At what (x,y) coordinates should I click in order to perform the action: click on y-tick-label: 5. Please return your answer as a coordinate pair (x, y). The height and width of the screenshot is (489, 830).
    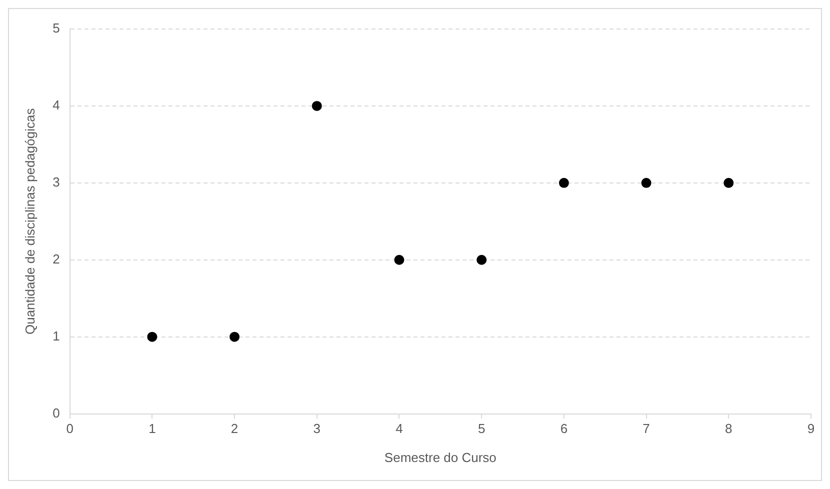
    Looking at the image, I should click on (56, 28).